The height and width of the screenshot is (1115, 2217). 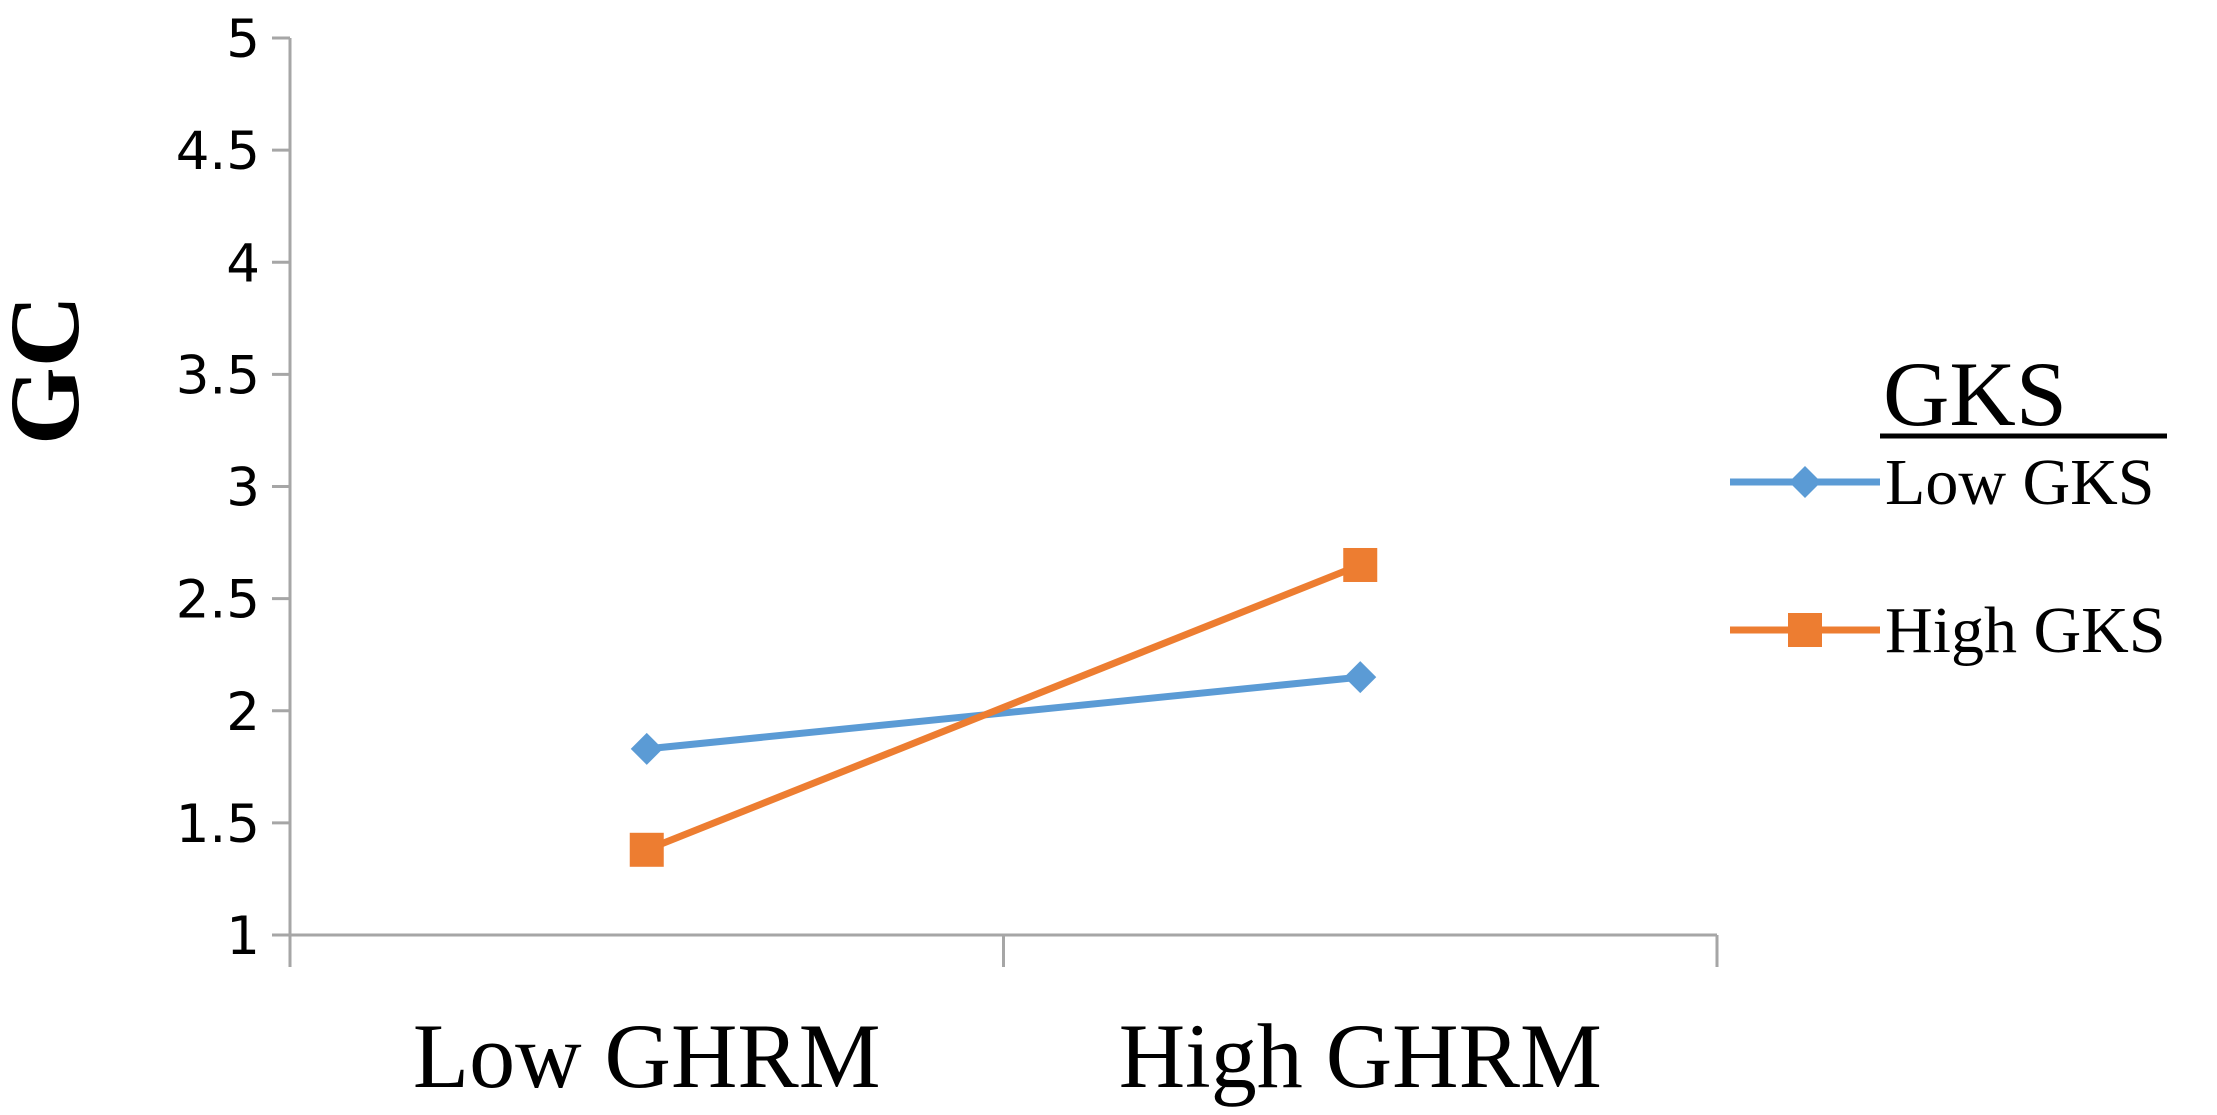 I want to click on y-tick-label: 3, so click(x=243, y=488).